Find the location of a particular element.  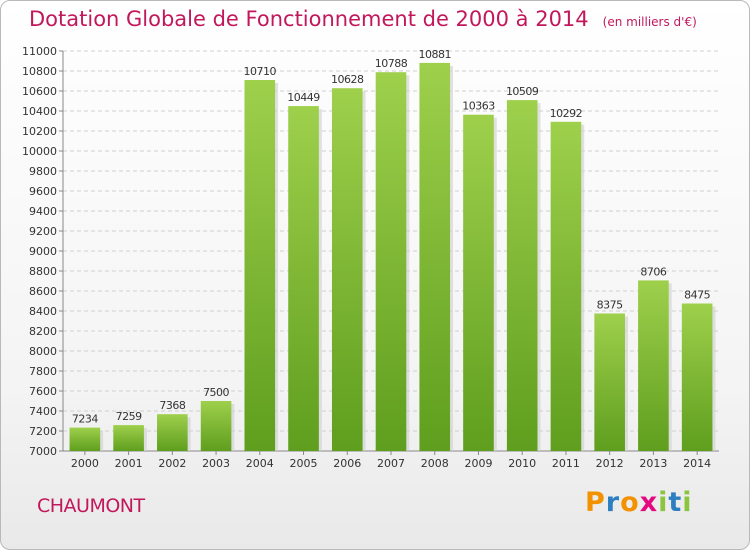

data-label: 8706 is located at coordinates (653, 271).